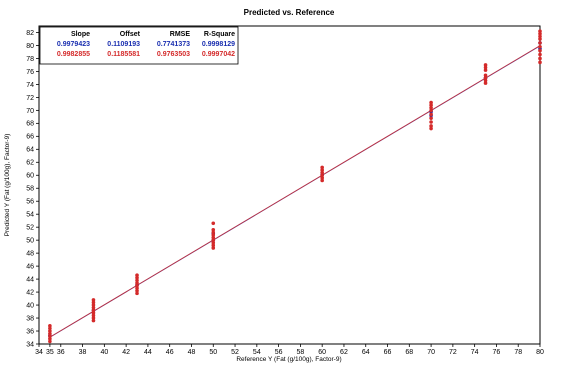 The width and height of the screenshot is (561, 367). I want to click on x-tick-label: 62, so click(344, 352).